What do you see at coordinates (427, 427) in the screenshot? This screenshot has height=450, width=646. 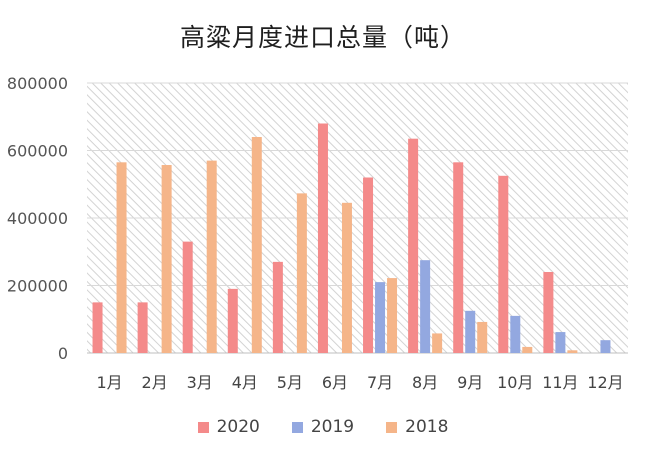 I see `legend-label: 2018` at bounding box center [427, 427].